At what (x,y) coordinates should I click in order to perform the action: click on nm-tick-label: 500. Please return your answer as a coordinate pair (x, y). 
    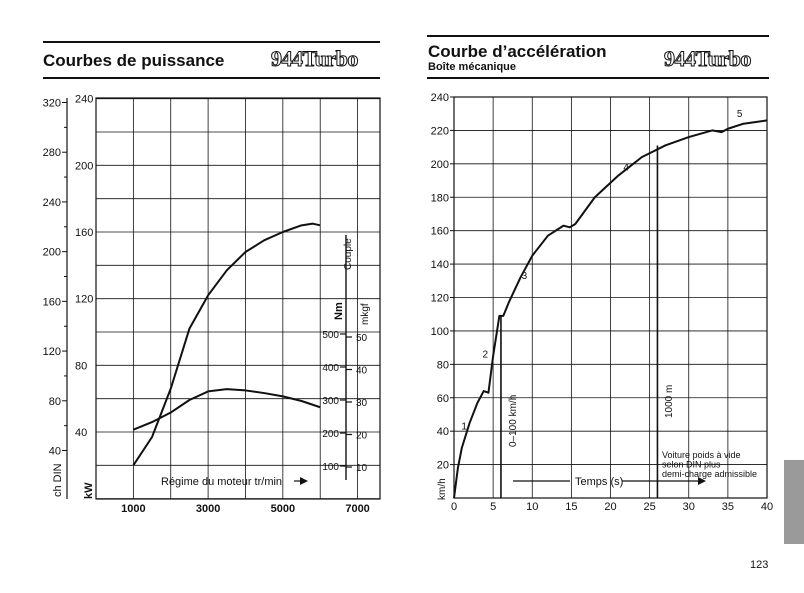
    Looking at the image, I should click on (330, 335).